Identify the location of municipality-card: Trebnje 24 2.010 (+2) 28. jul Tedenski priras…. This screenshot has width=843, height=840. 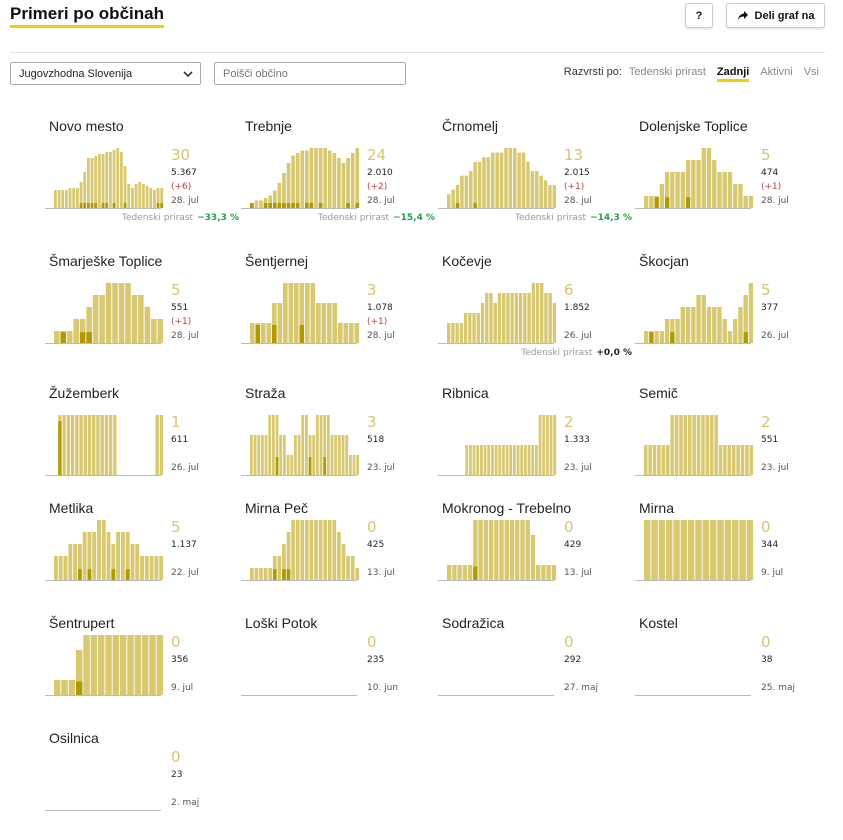
(338, 173).